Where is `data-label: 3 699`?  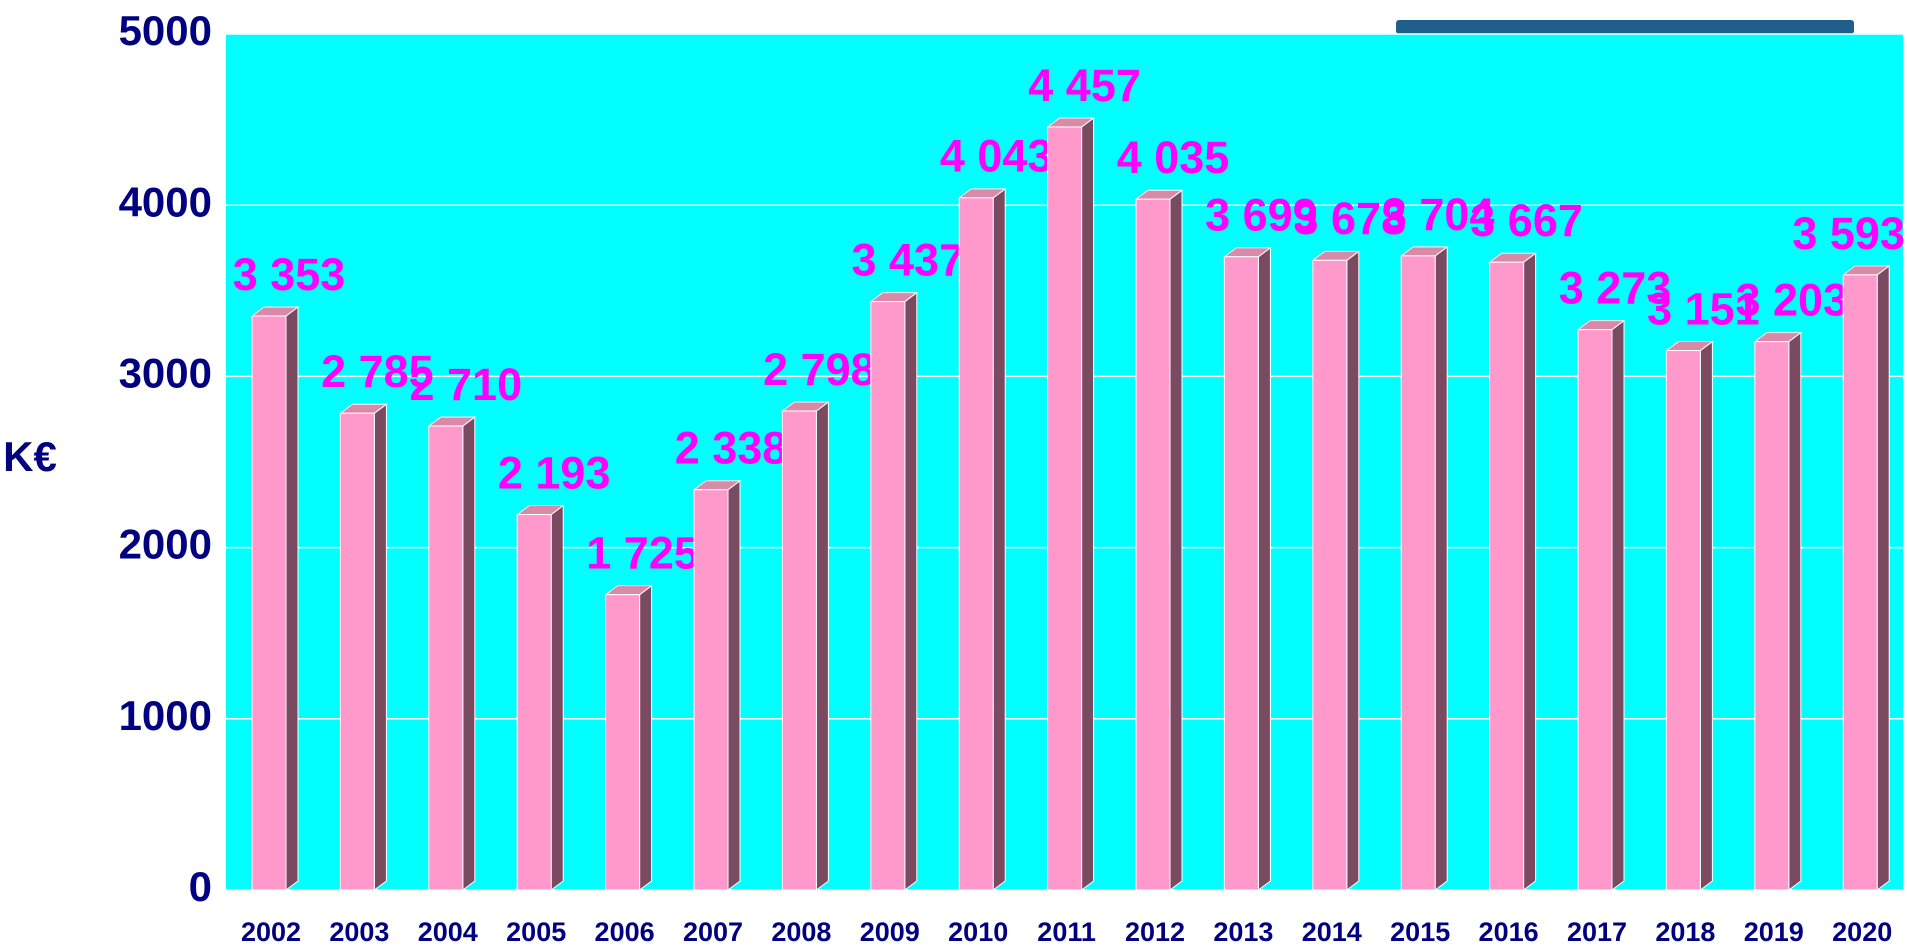 data-label: 3 699 is located at coordinates (1261, 215).